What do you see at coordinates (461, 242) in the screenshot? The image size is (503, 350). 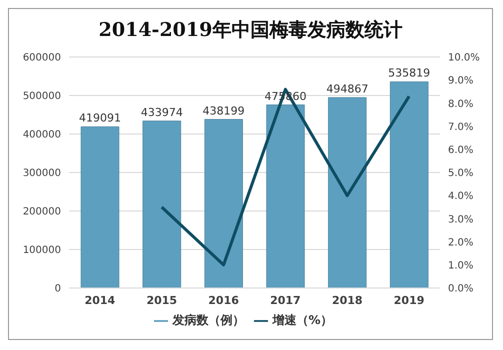 I see `y2-tick-label: 2.0%` at bounding box center [461, 242].